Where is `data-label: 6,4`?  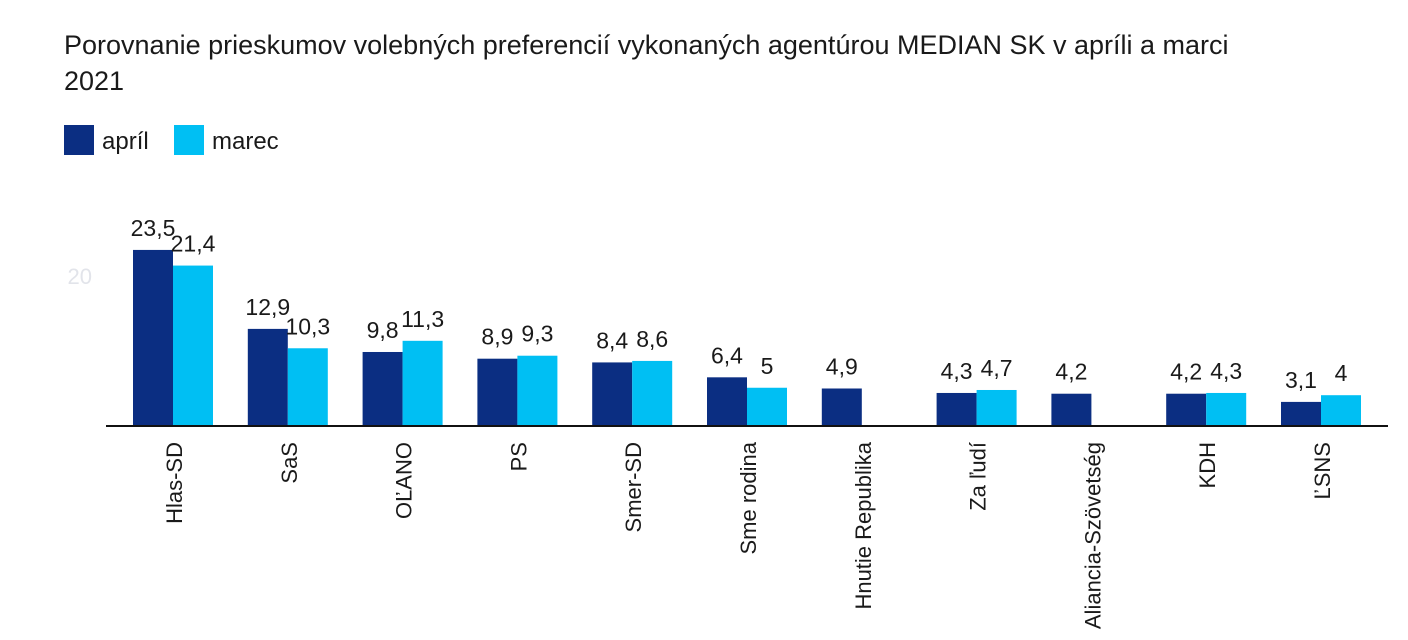 data-label: 6,4 is located at coordinates (727, 355).